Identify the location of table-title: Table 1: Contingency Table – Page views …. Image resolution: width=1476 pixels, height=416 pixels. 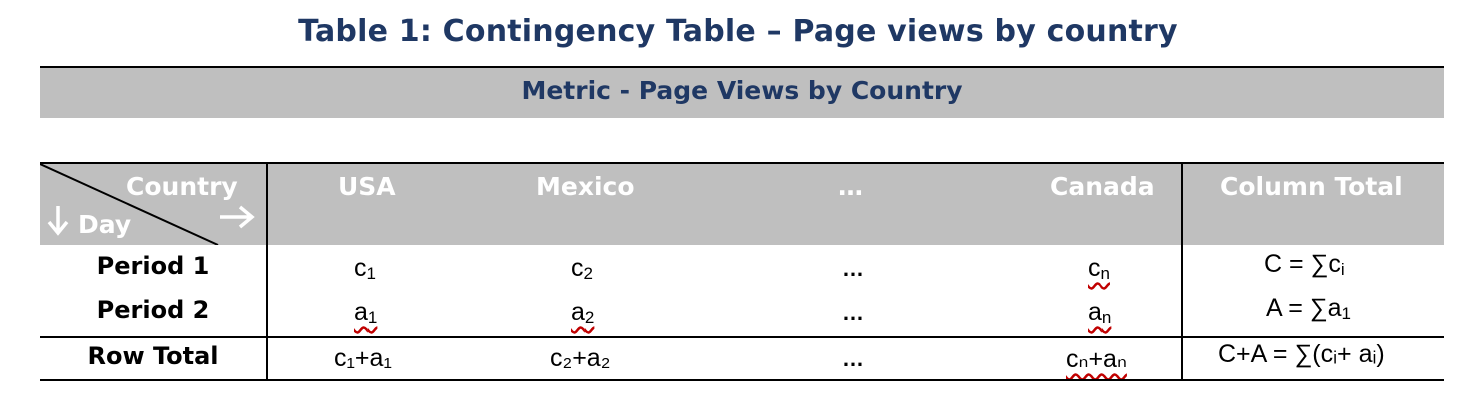
(738, 31).